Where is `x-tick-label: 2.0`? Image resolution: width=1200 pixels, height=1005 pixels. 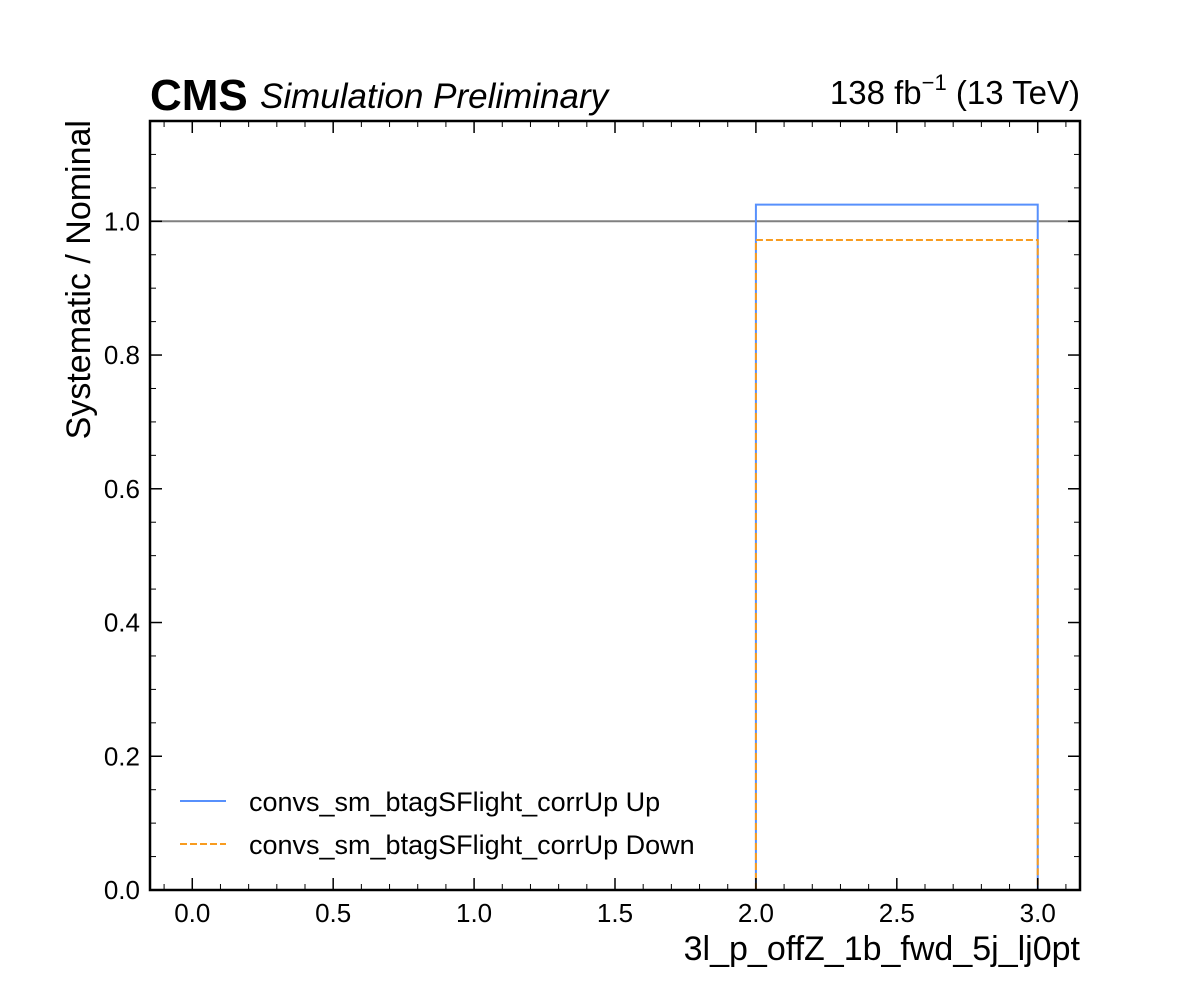 x-tick-label: 2.0 is located at coordinates (756, 913).